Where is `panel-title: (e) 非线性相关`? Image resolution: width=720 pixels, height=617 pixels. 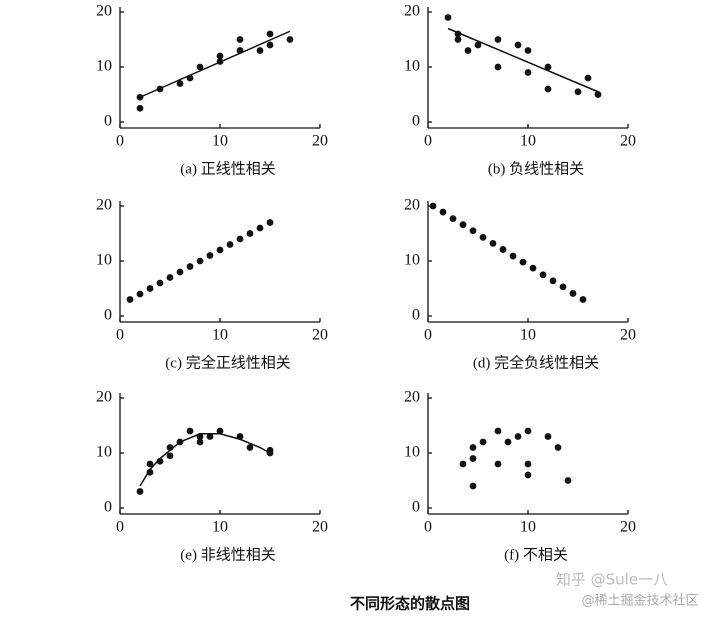 panel-title: (e) 非线性相关 is located at coordinates (227, 554).